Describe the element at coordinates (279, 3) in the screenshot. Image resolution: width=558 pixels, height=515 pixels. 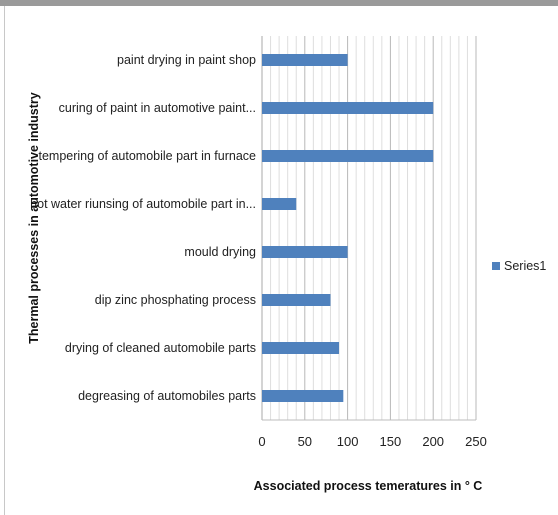
I see `top-border` at that location.